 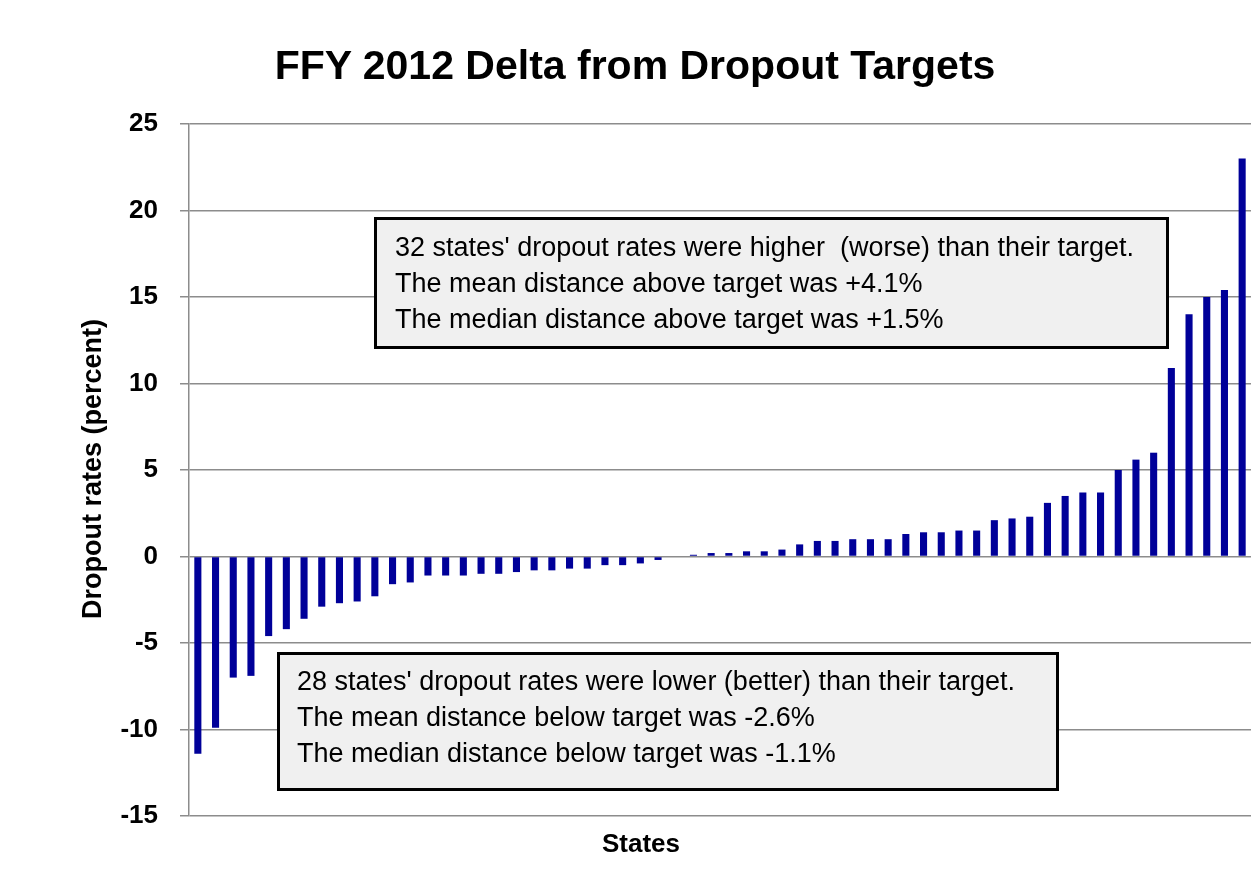 What do you see at coordinates (635, 65) in the screenshot?
I see `chart-title: FFY 2012 Delta from Dropout Targets` at bounding box center [635, 65].